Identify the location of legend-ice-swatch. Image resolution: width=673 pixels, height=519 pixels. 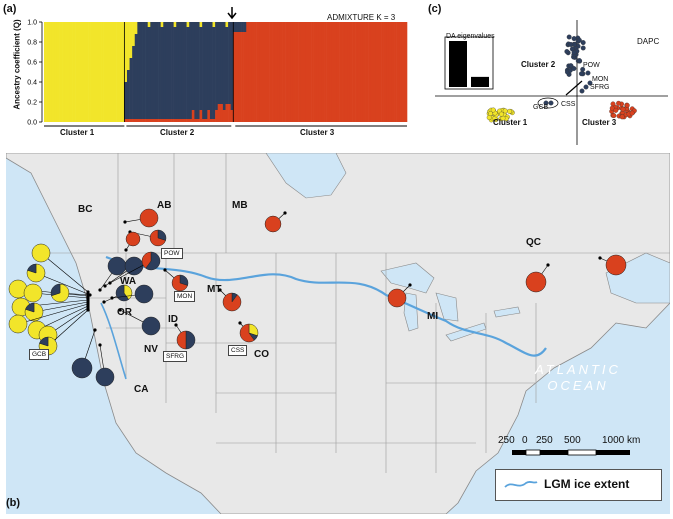
(521, 484).